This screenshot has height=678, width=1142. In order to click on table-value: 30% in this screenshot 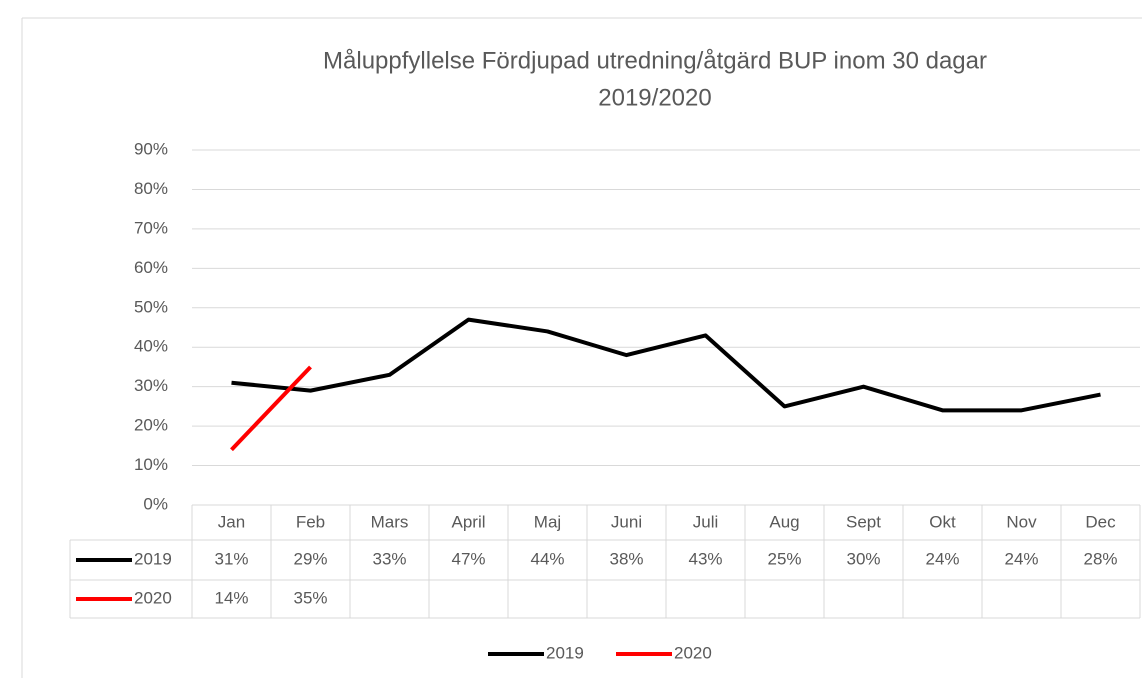, I will do `click(863, 558)`.